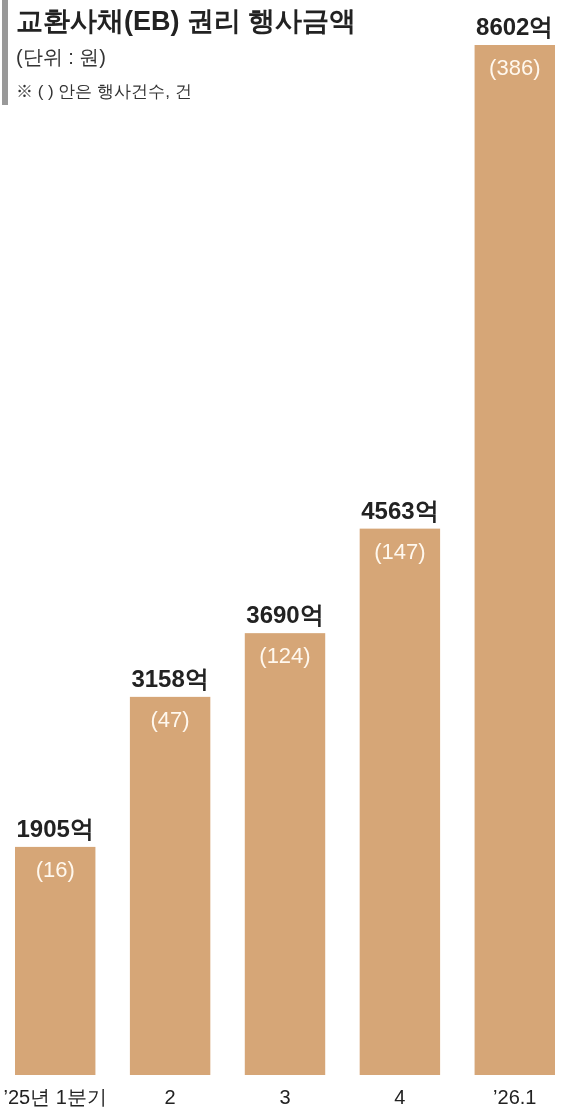 The width and height of the screenshot is (570, 1120). Describe the element at coordinates (55, 869) in the screenshot. I see `annotation: (16)` at that location.